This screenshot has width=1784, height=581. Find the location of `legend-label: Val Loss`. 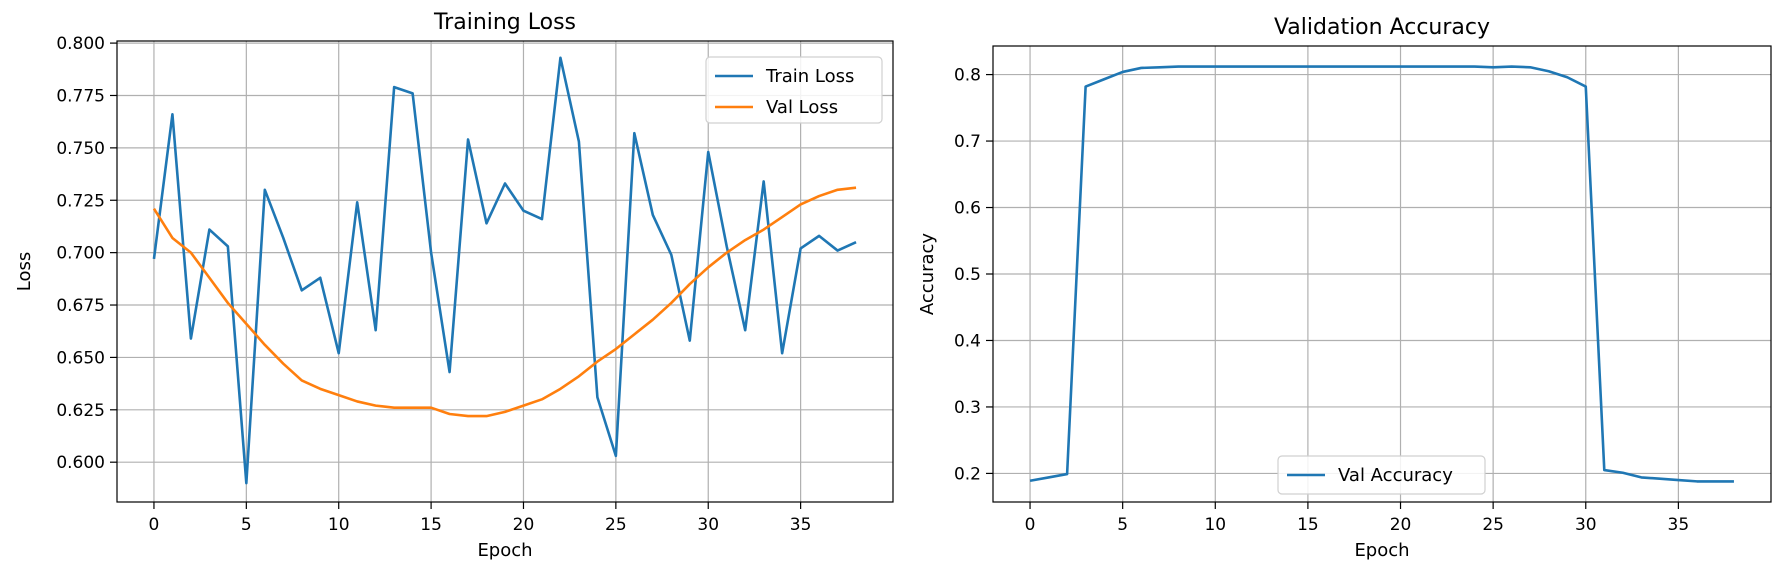

legend-label: Val Loss is located at coordinates (802, 107).